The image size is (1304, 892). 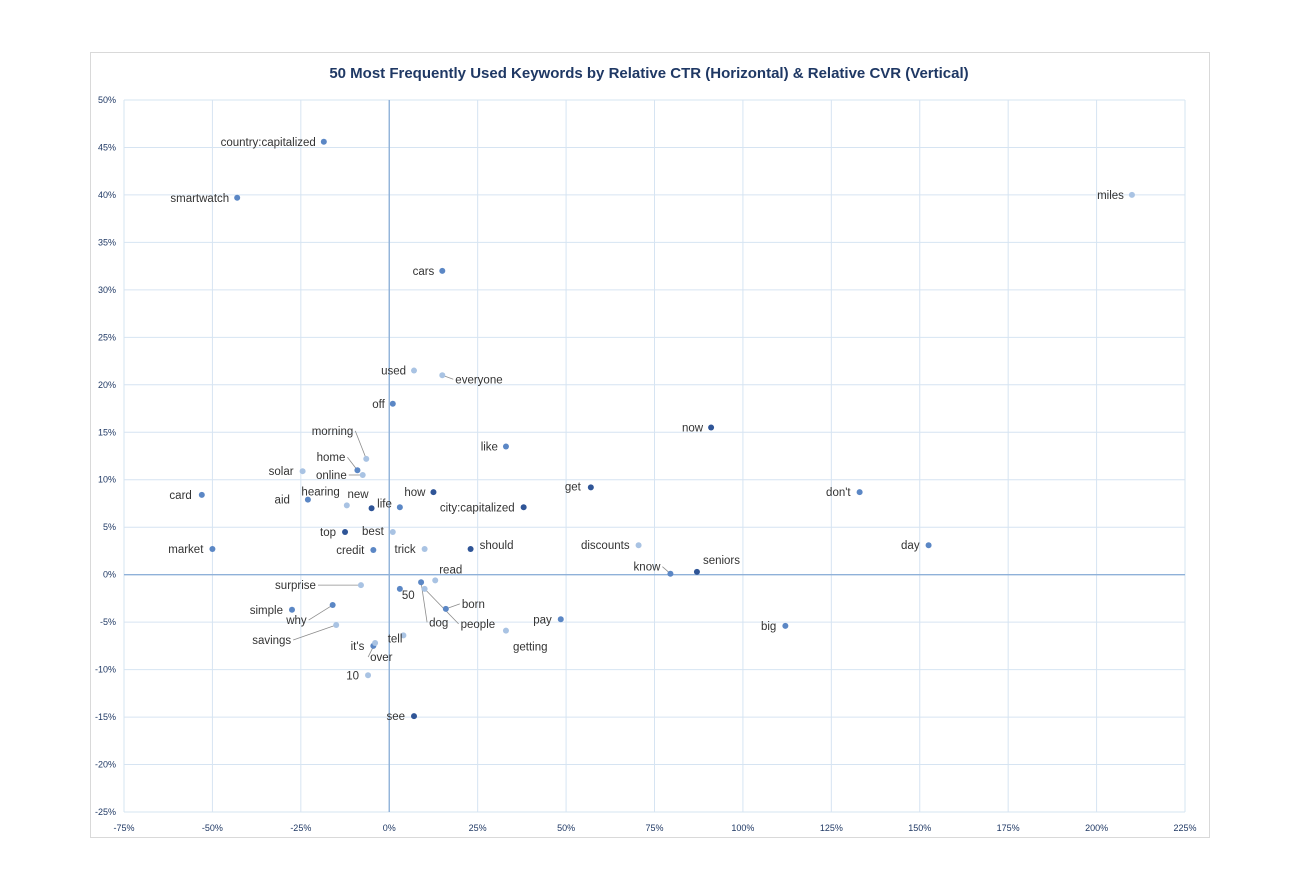 What do you see at coordinates (1184, 828) in the screenshot?
I see `x-tick-label: 225%` at bounding box center [1184, 828].